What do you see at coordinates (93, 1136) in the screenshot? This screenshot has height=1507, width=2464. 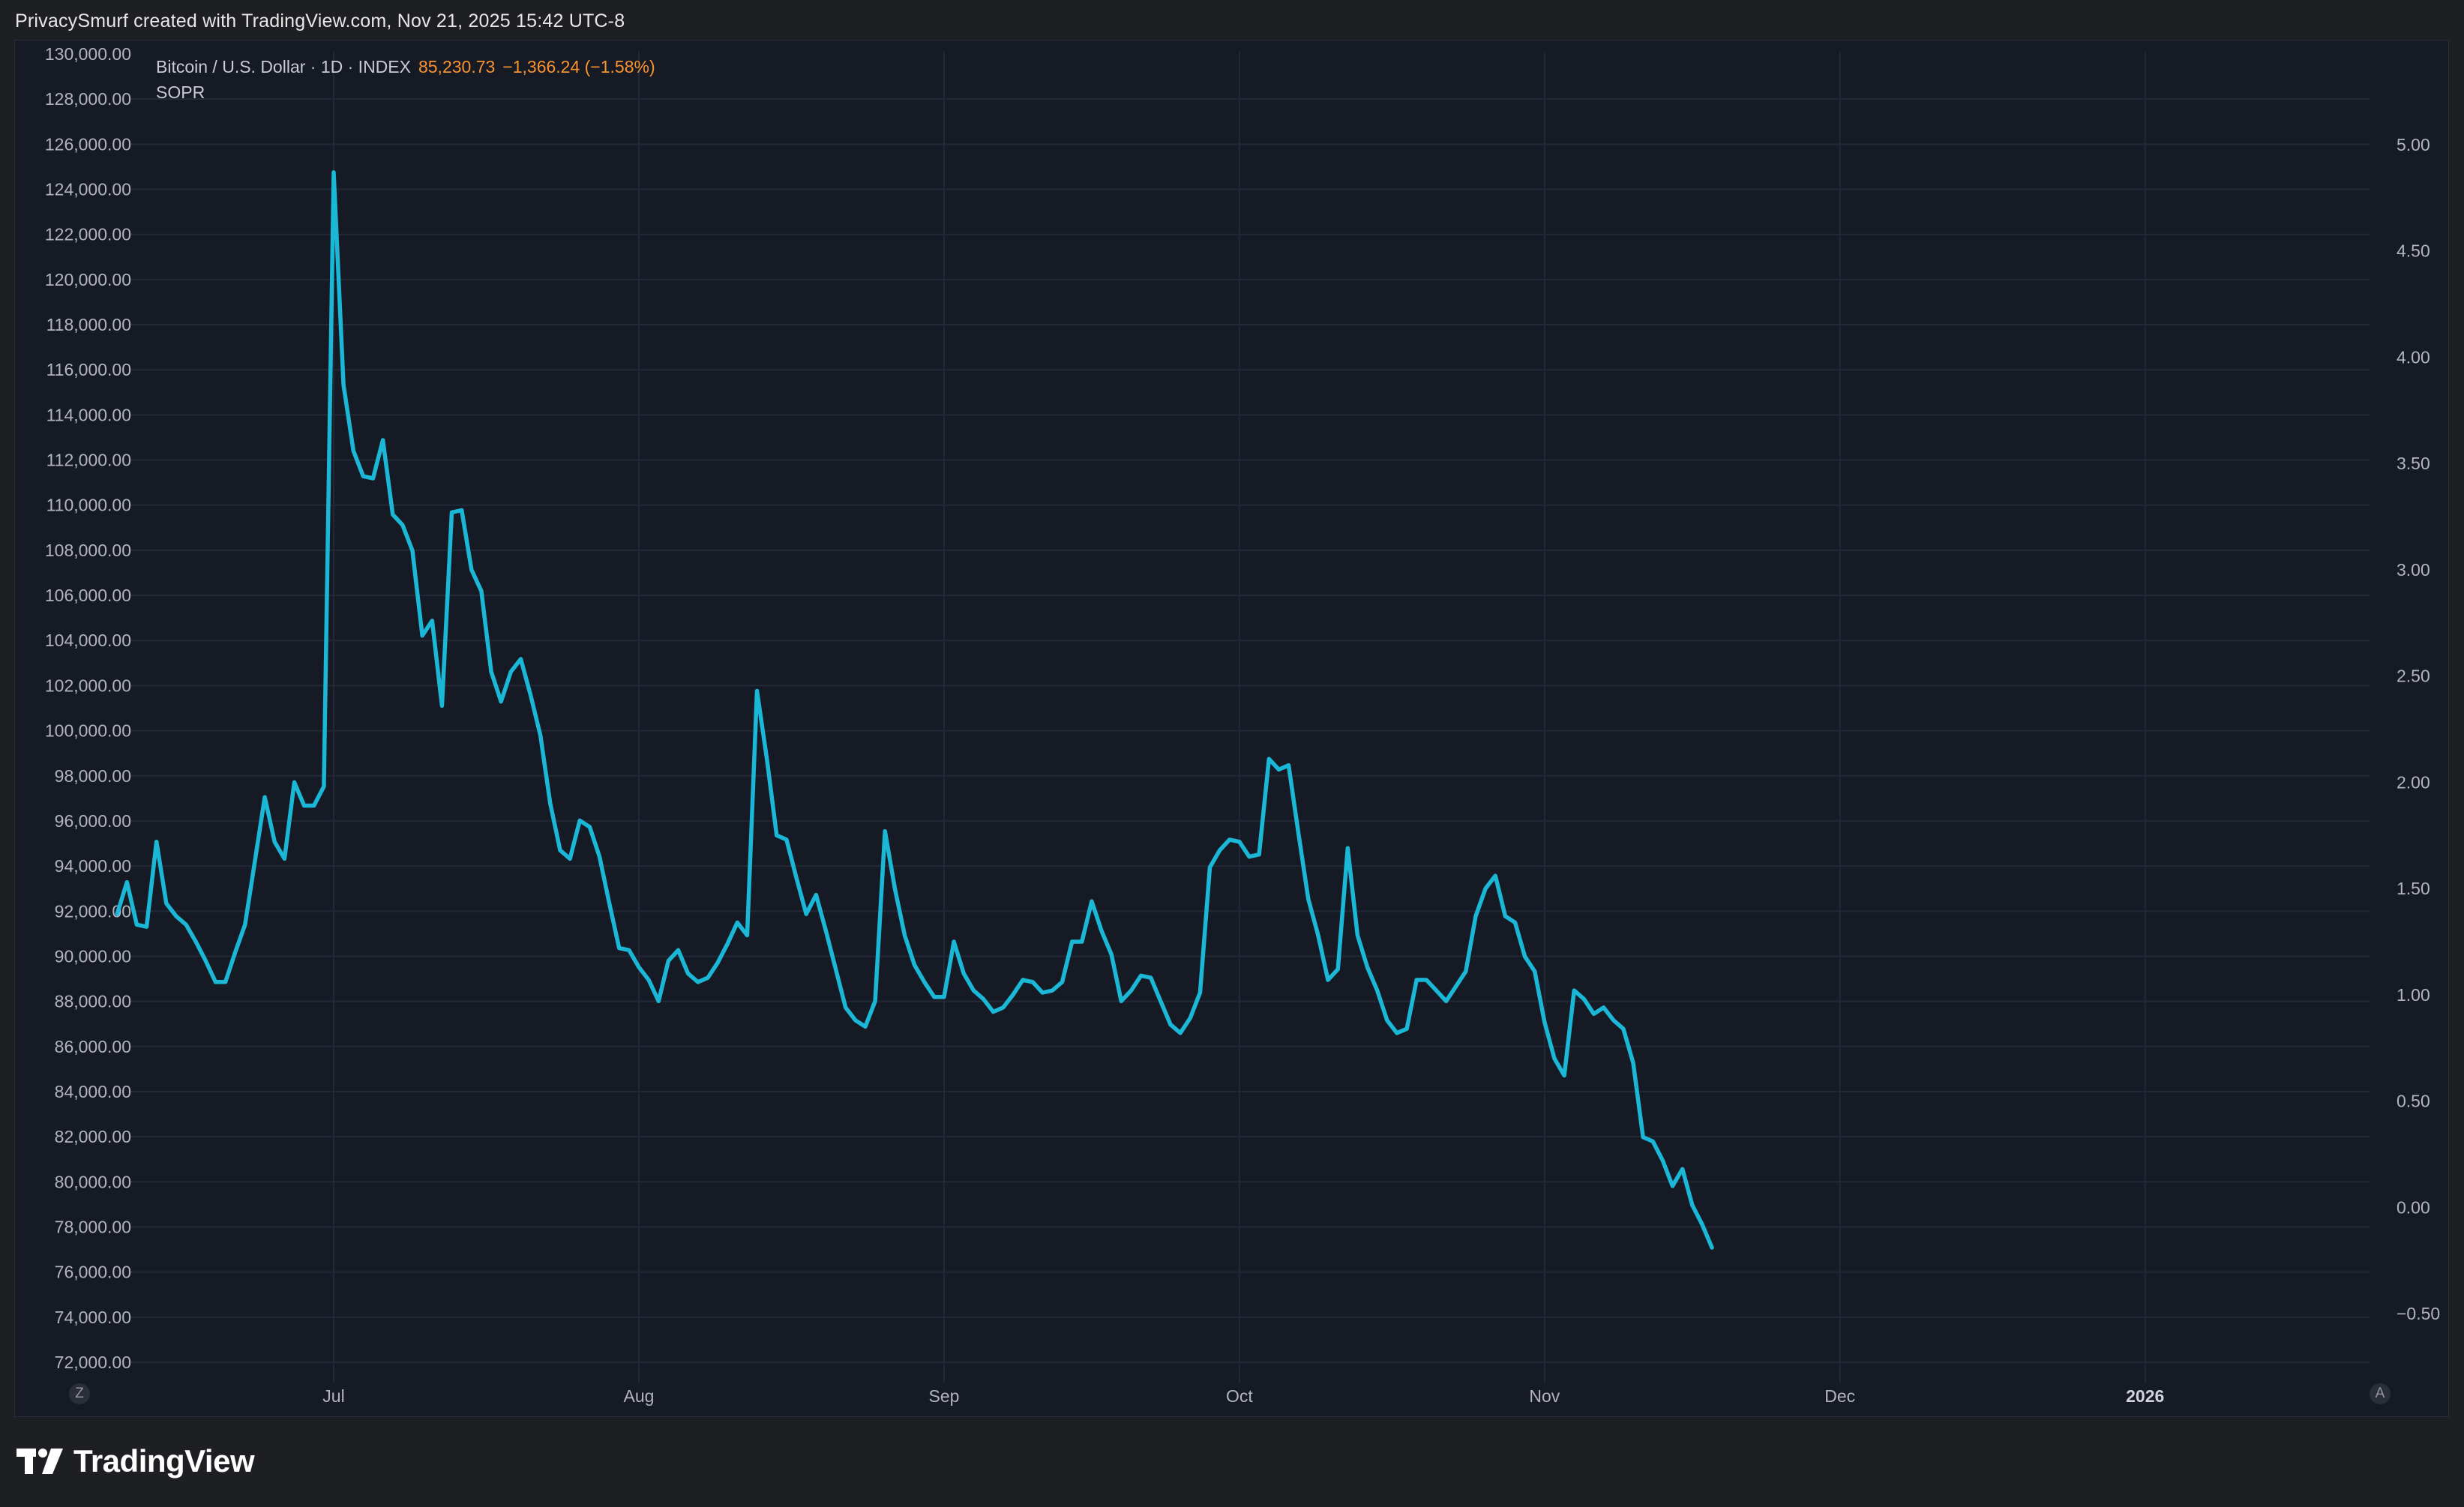 I see `left-axis-tick-label: 82,000.00` at bounding box center [93, 1136].